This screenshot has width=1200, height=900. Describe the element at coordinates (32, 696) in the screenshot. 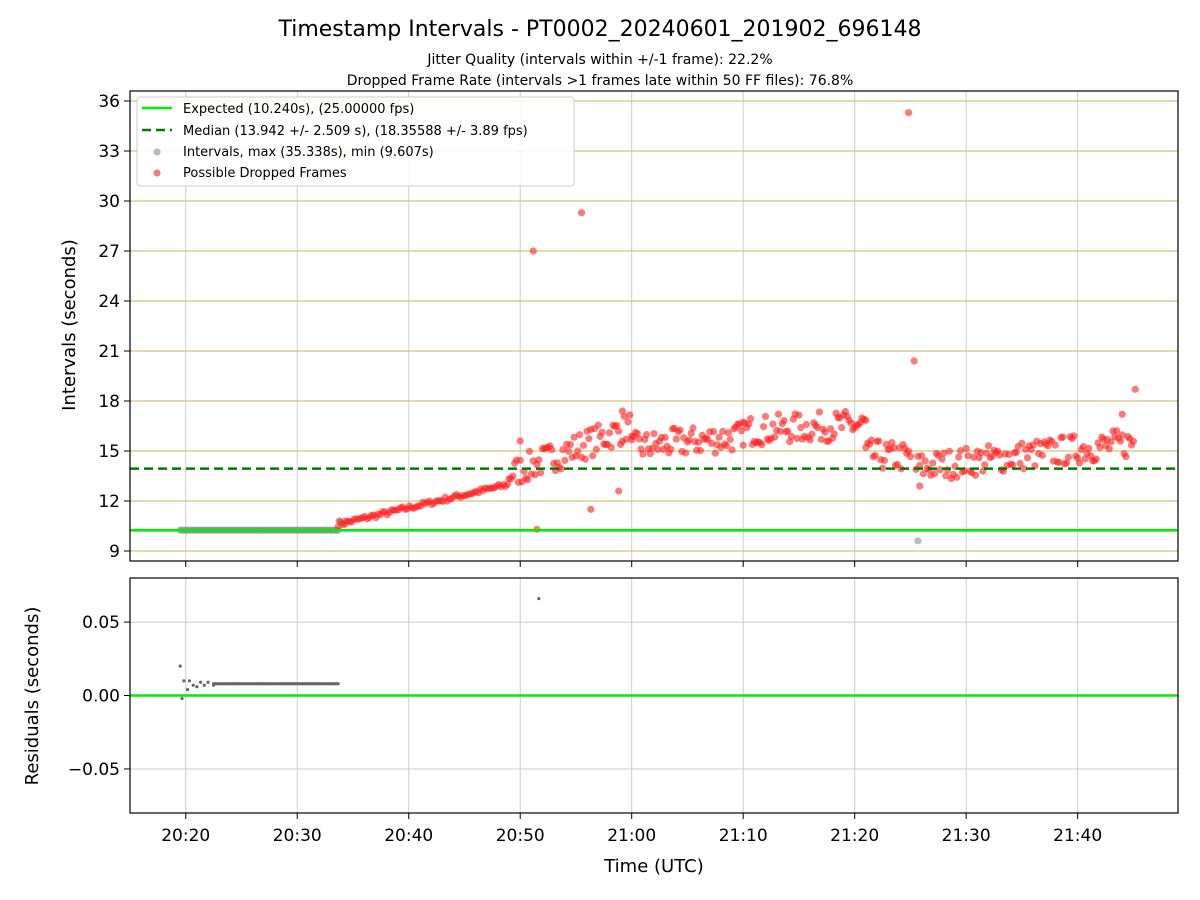

I see `bottom-y-axis-label: Residuals (seconds)` at that location.